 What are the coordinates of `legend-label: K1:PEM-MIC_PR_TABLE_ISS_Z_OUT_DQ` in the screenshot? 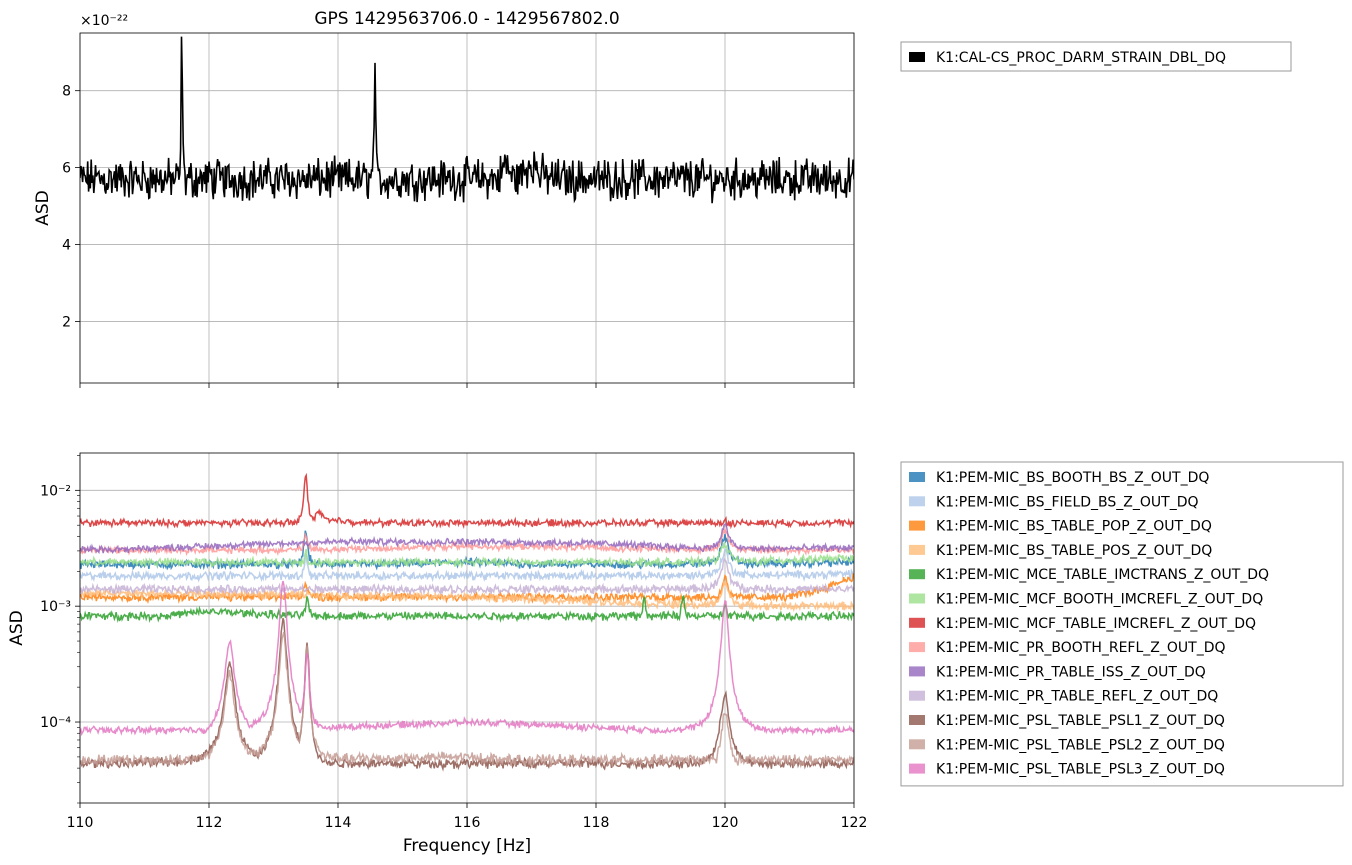 It's located at (1071, 672).